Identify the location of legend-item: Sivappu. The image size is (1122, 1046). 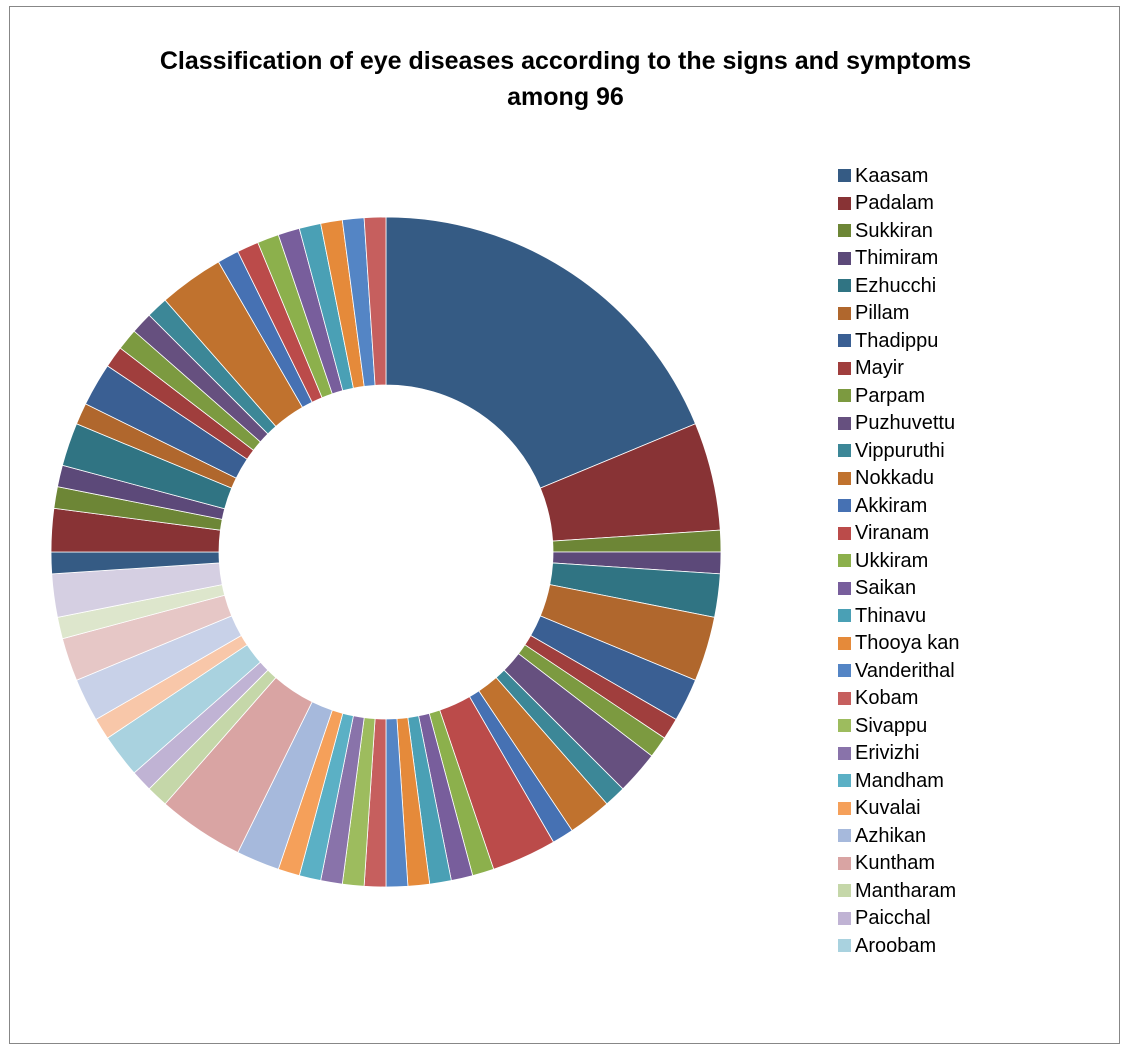
(973, 726).